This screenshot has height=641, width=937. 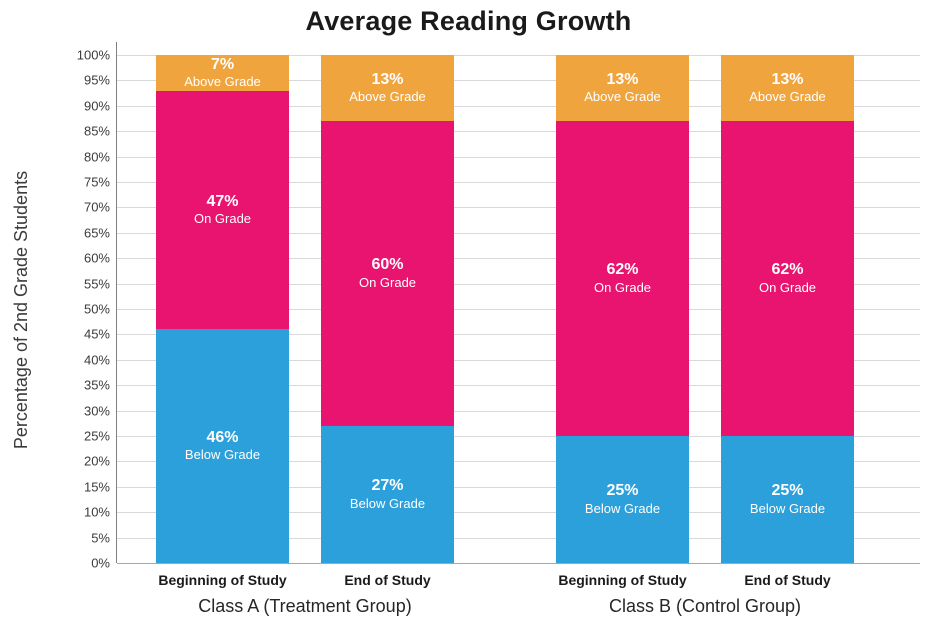 I want to click on stacked-bar: 27% Below Grade 60% On Grade 13% Above Grade, so click(x=387, y=309).